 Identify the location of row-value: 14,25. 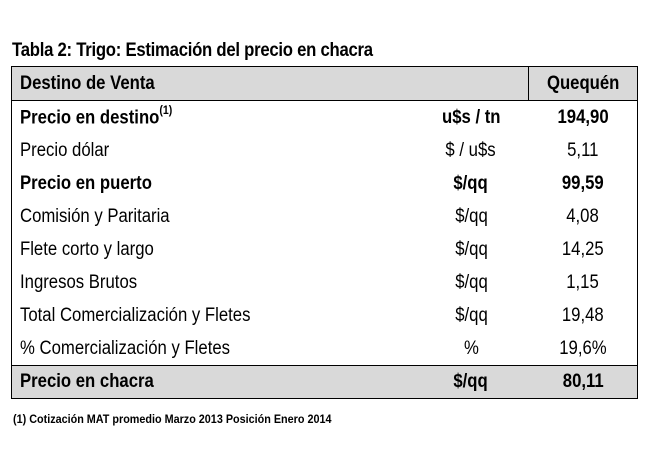
(583, 249).